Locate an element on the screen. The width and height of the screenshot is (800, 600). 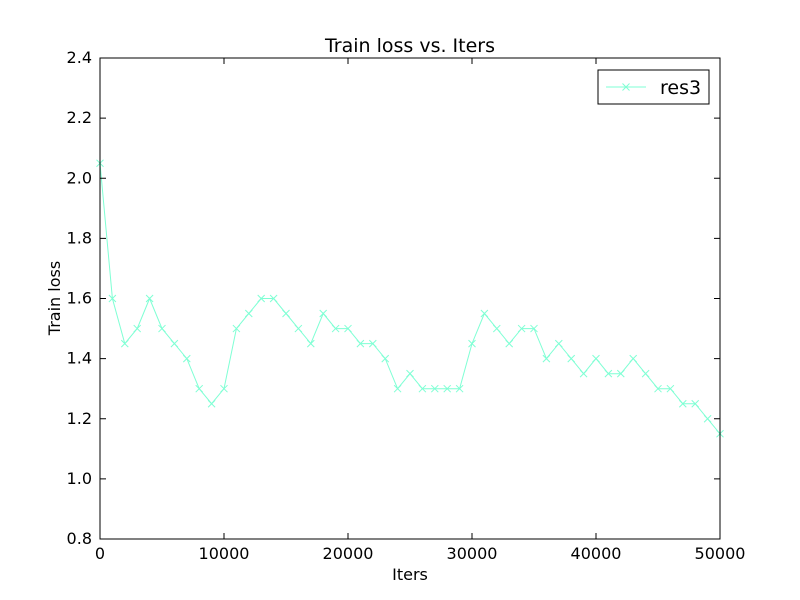
y-tick-label: 1.8 is located at coordinates (79, 237).